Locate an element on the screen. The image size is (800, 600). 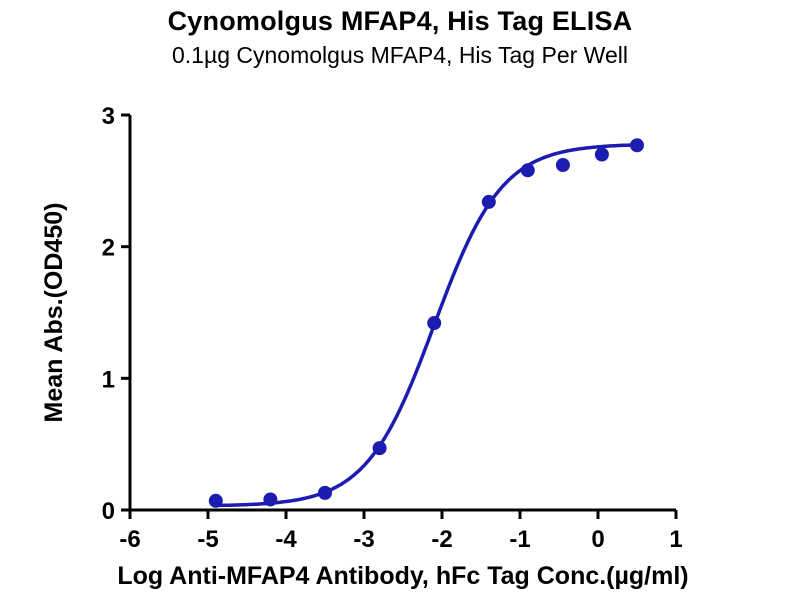
x-tick-label: 1 is located at coordinates (675, 539).